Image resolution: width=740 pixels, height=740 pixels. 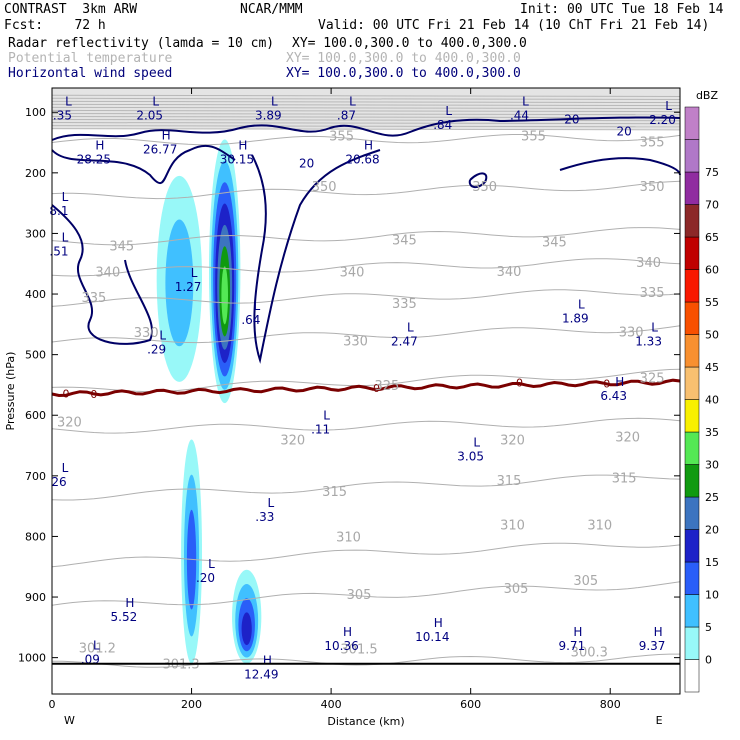 What do you see at coordinates (712, 530) in the screenshot?
I see `colorbar-level-20: 20` at bounding box center [712, 530].